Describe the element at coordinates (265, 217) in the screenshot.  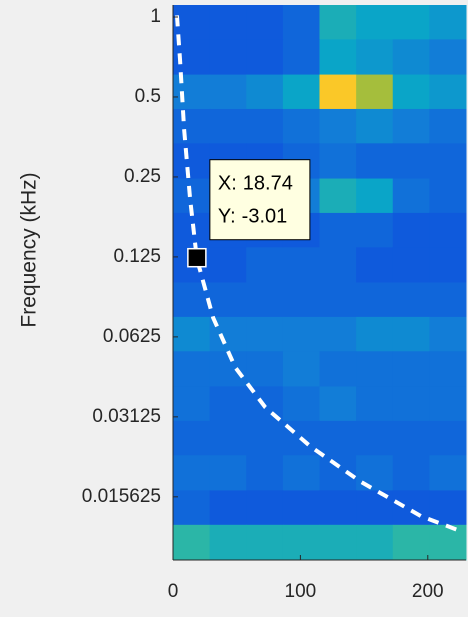
I see `datatip-y-value: -3.01` at that location.